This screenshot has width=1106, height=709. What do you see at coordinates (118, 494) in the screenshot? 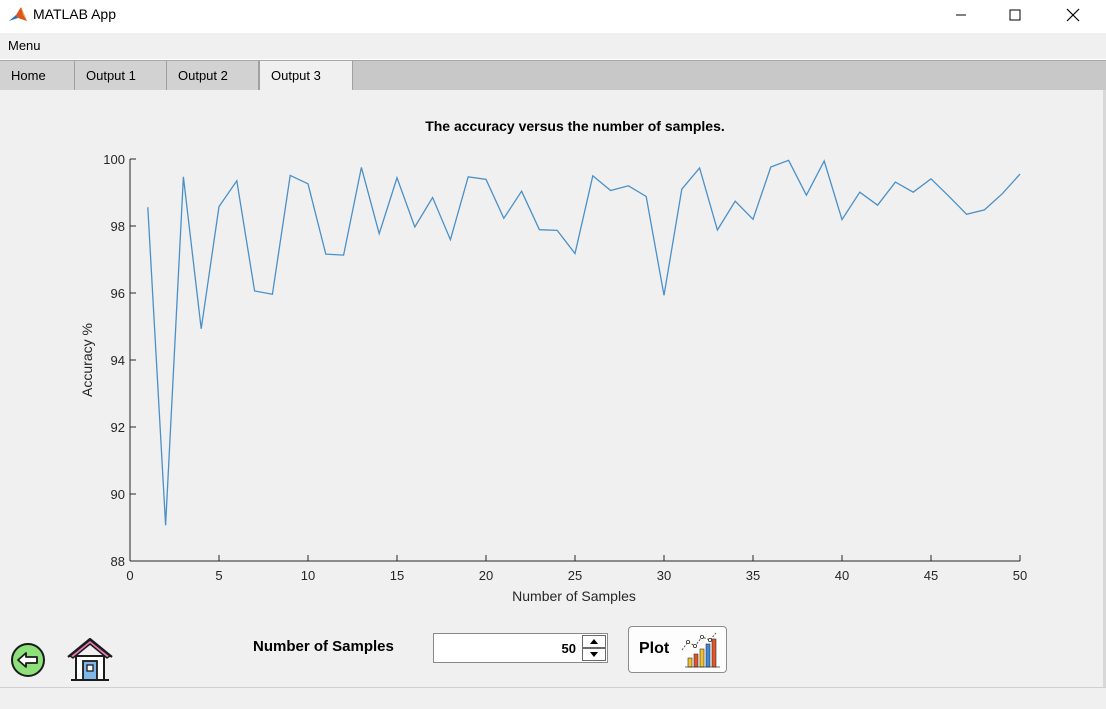
I see `y-tick-label: 90` at bounding box center [118, 494].